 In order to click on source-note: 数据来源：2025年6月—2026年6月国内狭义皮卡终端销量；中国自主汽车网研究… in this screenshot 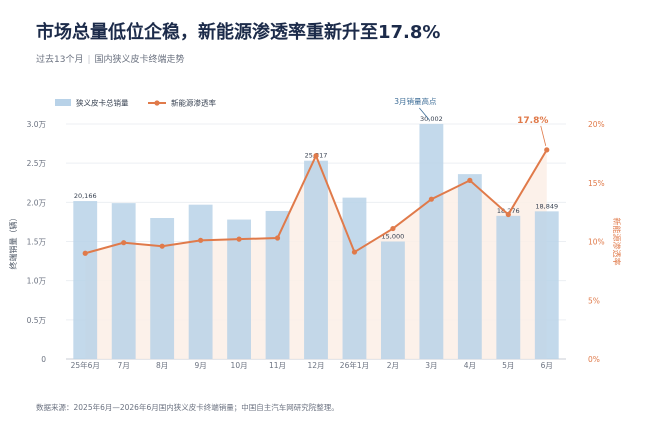, I will do `click(187, 407)`.